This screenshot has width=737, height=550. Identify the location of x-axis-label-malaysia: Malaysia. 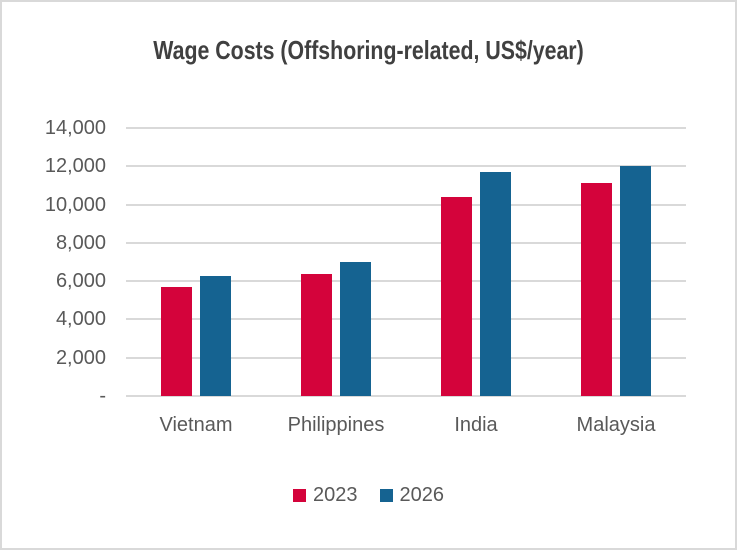
(616, 425).